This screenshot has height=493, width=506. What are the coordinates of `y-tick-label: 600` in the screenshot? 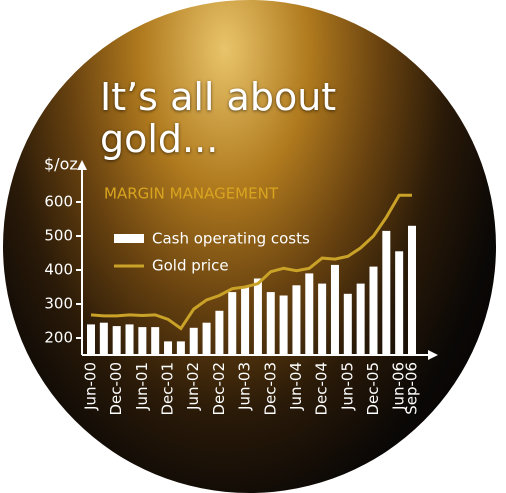 It's located at (58, 202).